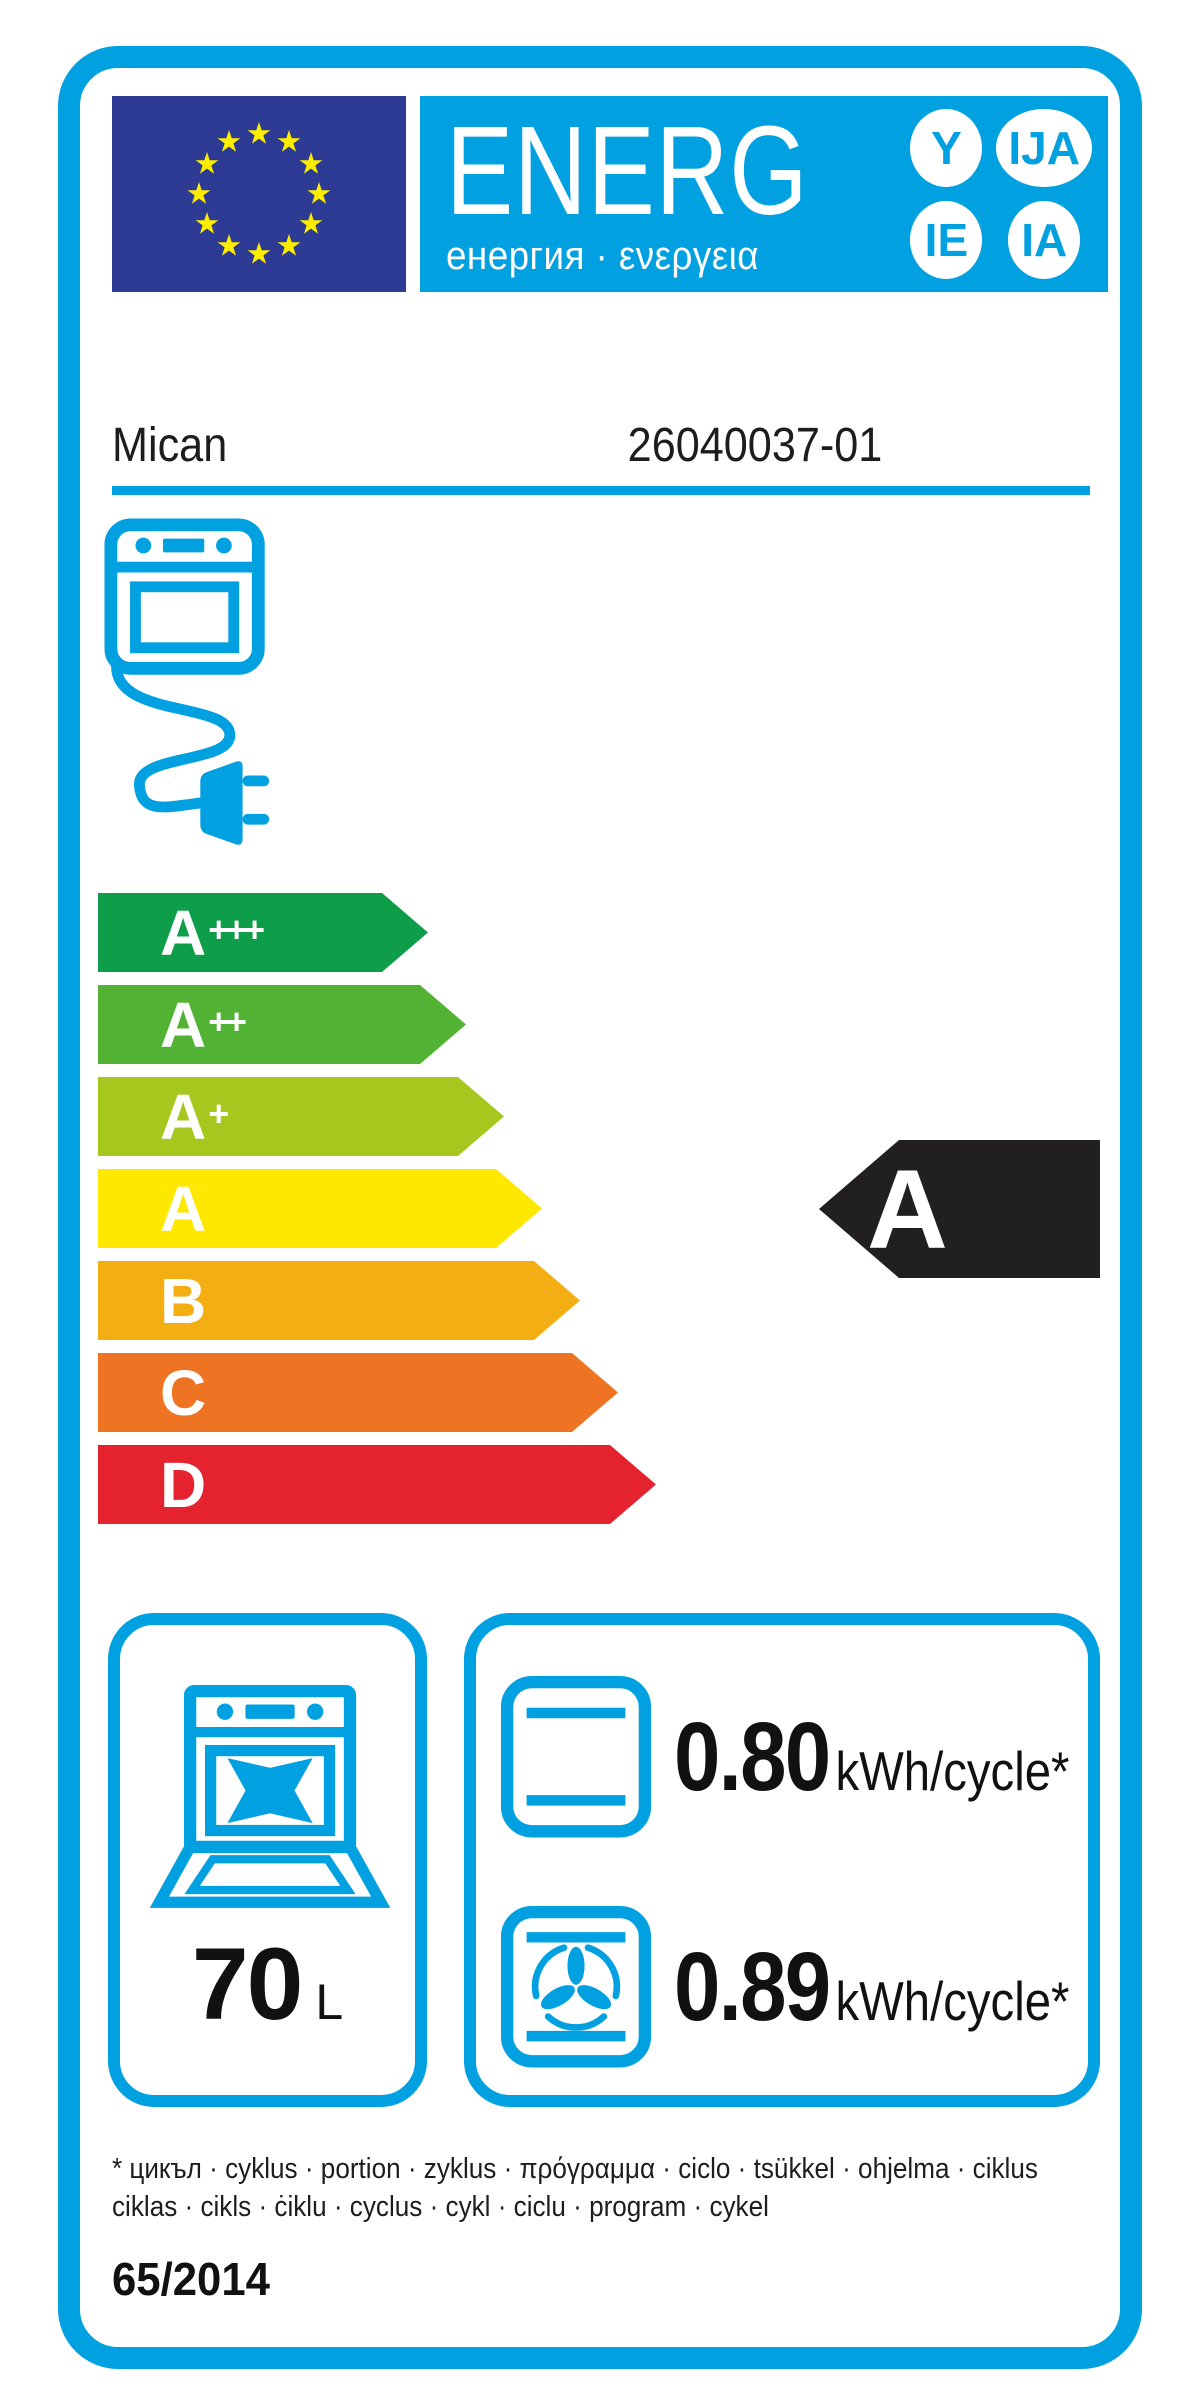 The height and width of the screenshot is (2400, 1200). I want to click on scale-arrow: A, so click(320, 1208).